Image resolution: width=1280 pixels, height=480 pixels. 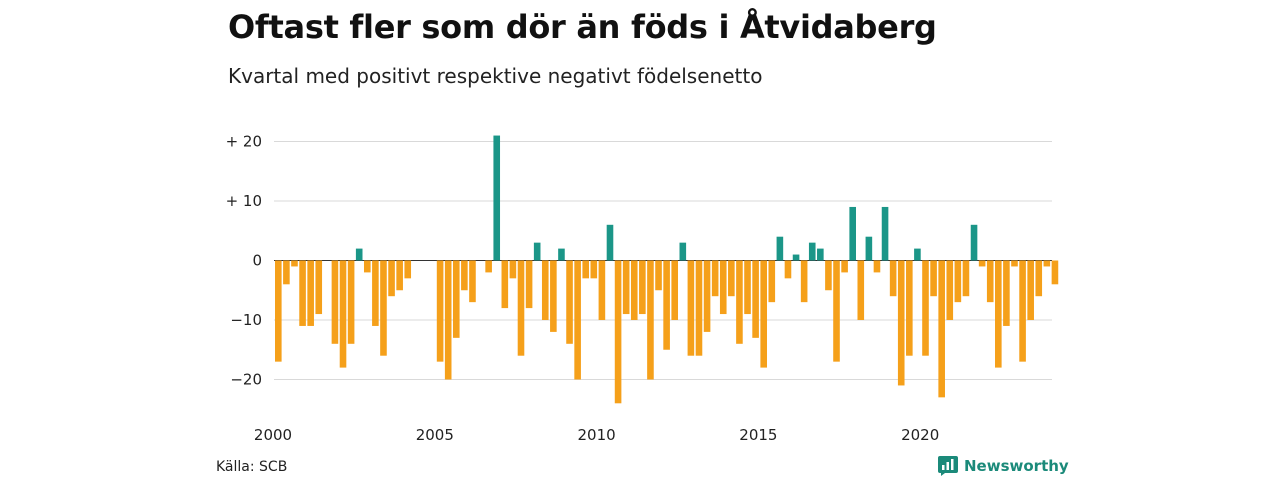 What do you see at coordinates (948, 466) in the screenshot?
I see `newsworthy-logo-icon` at bounding box center [948, 466].